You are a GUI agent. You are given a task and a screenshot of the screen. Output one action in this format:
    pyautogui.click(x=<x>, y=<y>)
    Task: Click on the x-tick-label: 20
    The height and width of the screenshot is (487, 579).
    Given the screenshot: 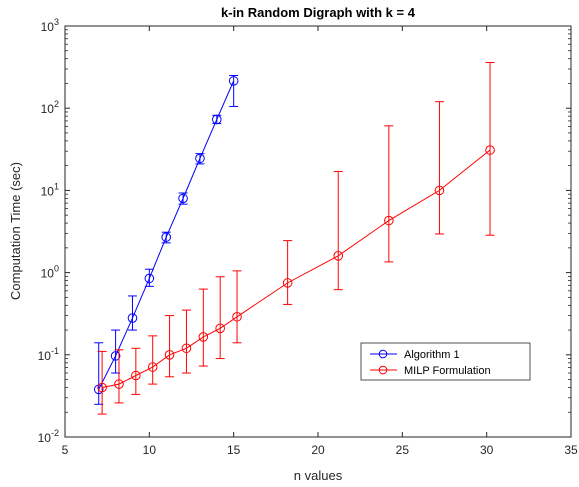 What is the action you would take?
    pyautogui.click(x=318, y=450)
    